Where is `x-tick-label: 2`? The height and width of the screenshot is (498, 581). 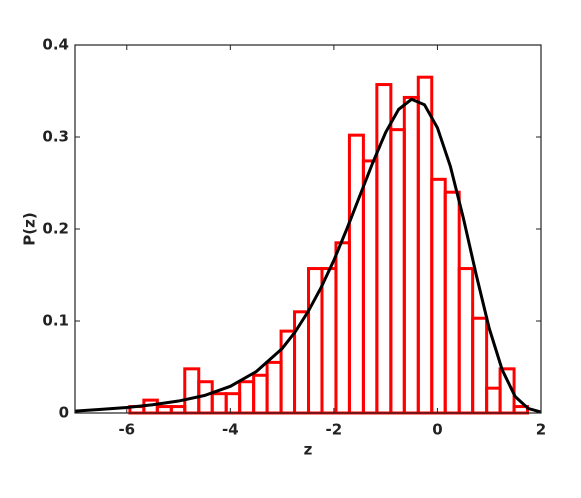 x-tick-label: 2 is located at coordinates (541, 430).